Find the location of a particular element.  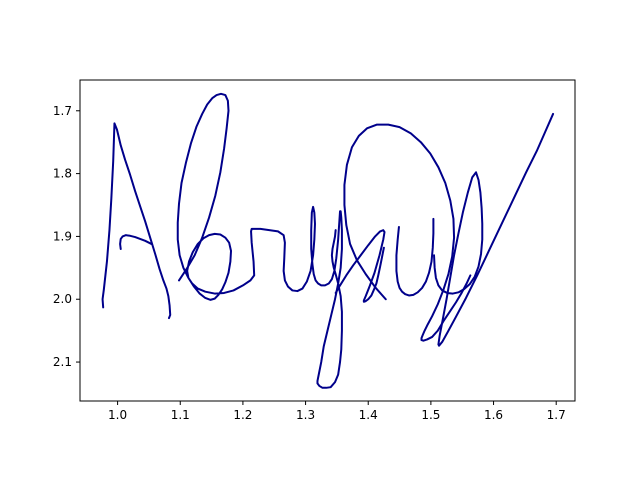

x-tick-label: 1.6 is located at coordinates (493, 415).